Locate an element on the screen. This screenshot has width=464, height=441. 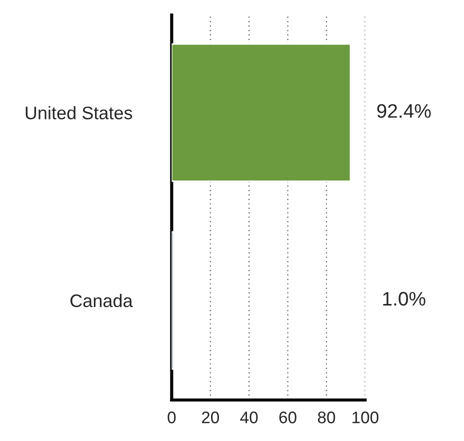
y-tick-label: Canada is located at coordinates (101, 301).